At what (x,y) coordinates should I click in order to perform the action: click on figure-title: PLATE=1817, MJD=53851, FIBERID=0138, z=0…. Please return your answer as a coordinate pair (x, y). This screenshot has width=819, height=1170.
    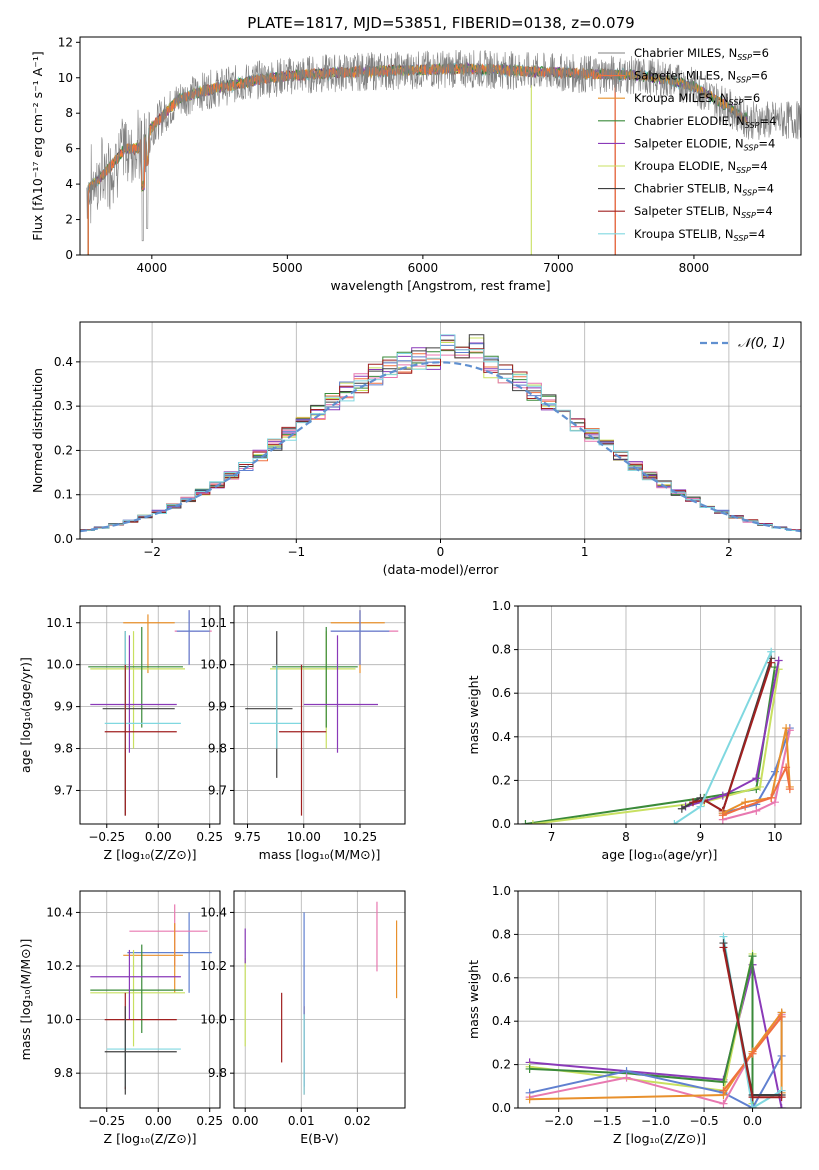
    Looking at the image, I should click on (440, 23).